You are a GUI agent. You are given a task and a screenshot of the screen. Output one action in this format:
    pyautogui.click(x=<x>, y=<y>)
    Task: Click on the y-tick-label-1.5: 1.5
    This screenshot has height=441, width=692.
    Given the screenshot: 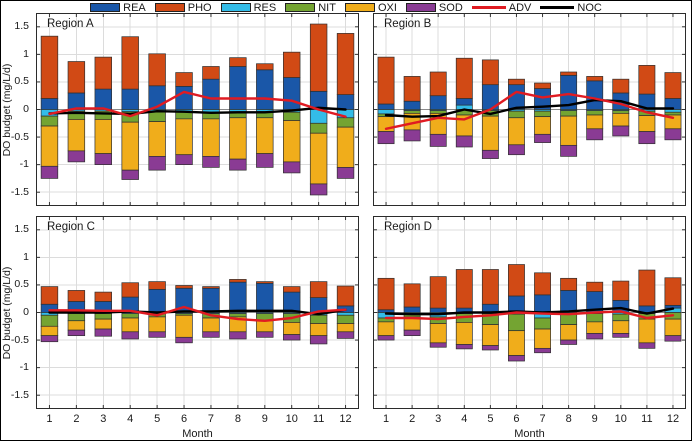 What is the action you would take?
    pyautogui.click(x=21, y=26)
    